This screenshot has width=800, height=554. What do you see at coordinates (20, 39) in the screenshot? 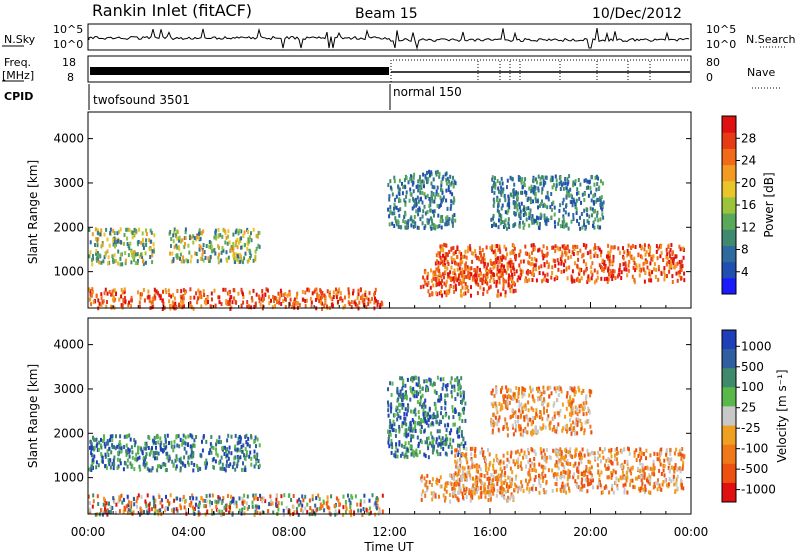
I see `noise-left-label: N.Sky` at bounding box center [20, 39].